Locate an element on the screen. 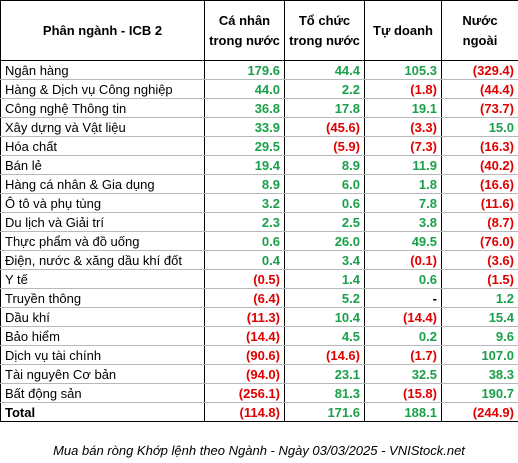  value-proprietary: (7.3) is located at coordinates (403, 146).